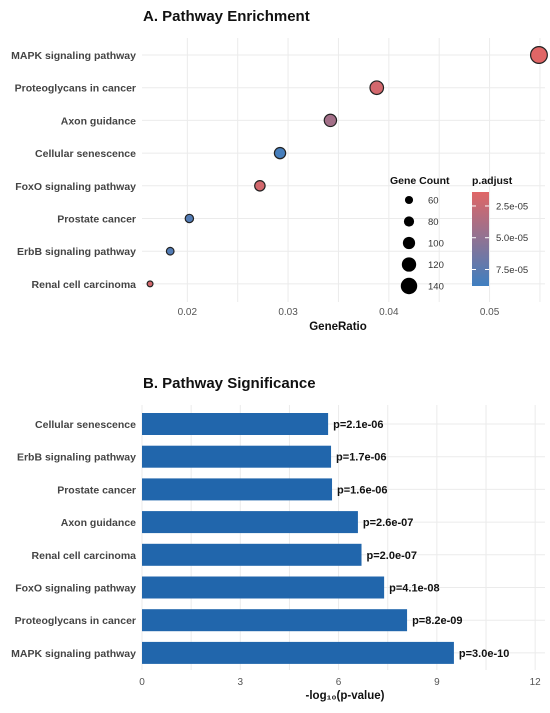  I want to click on point-erbb-signaling-pathway, so click(170, 251).